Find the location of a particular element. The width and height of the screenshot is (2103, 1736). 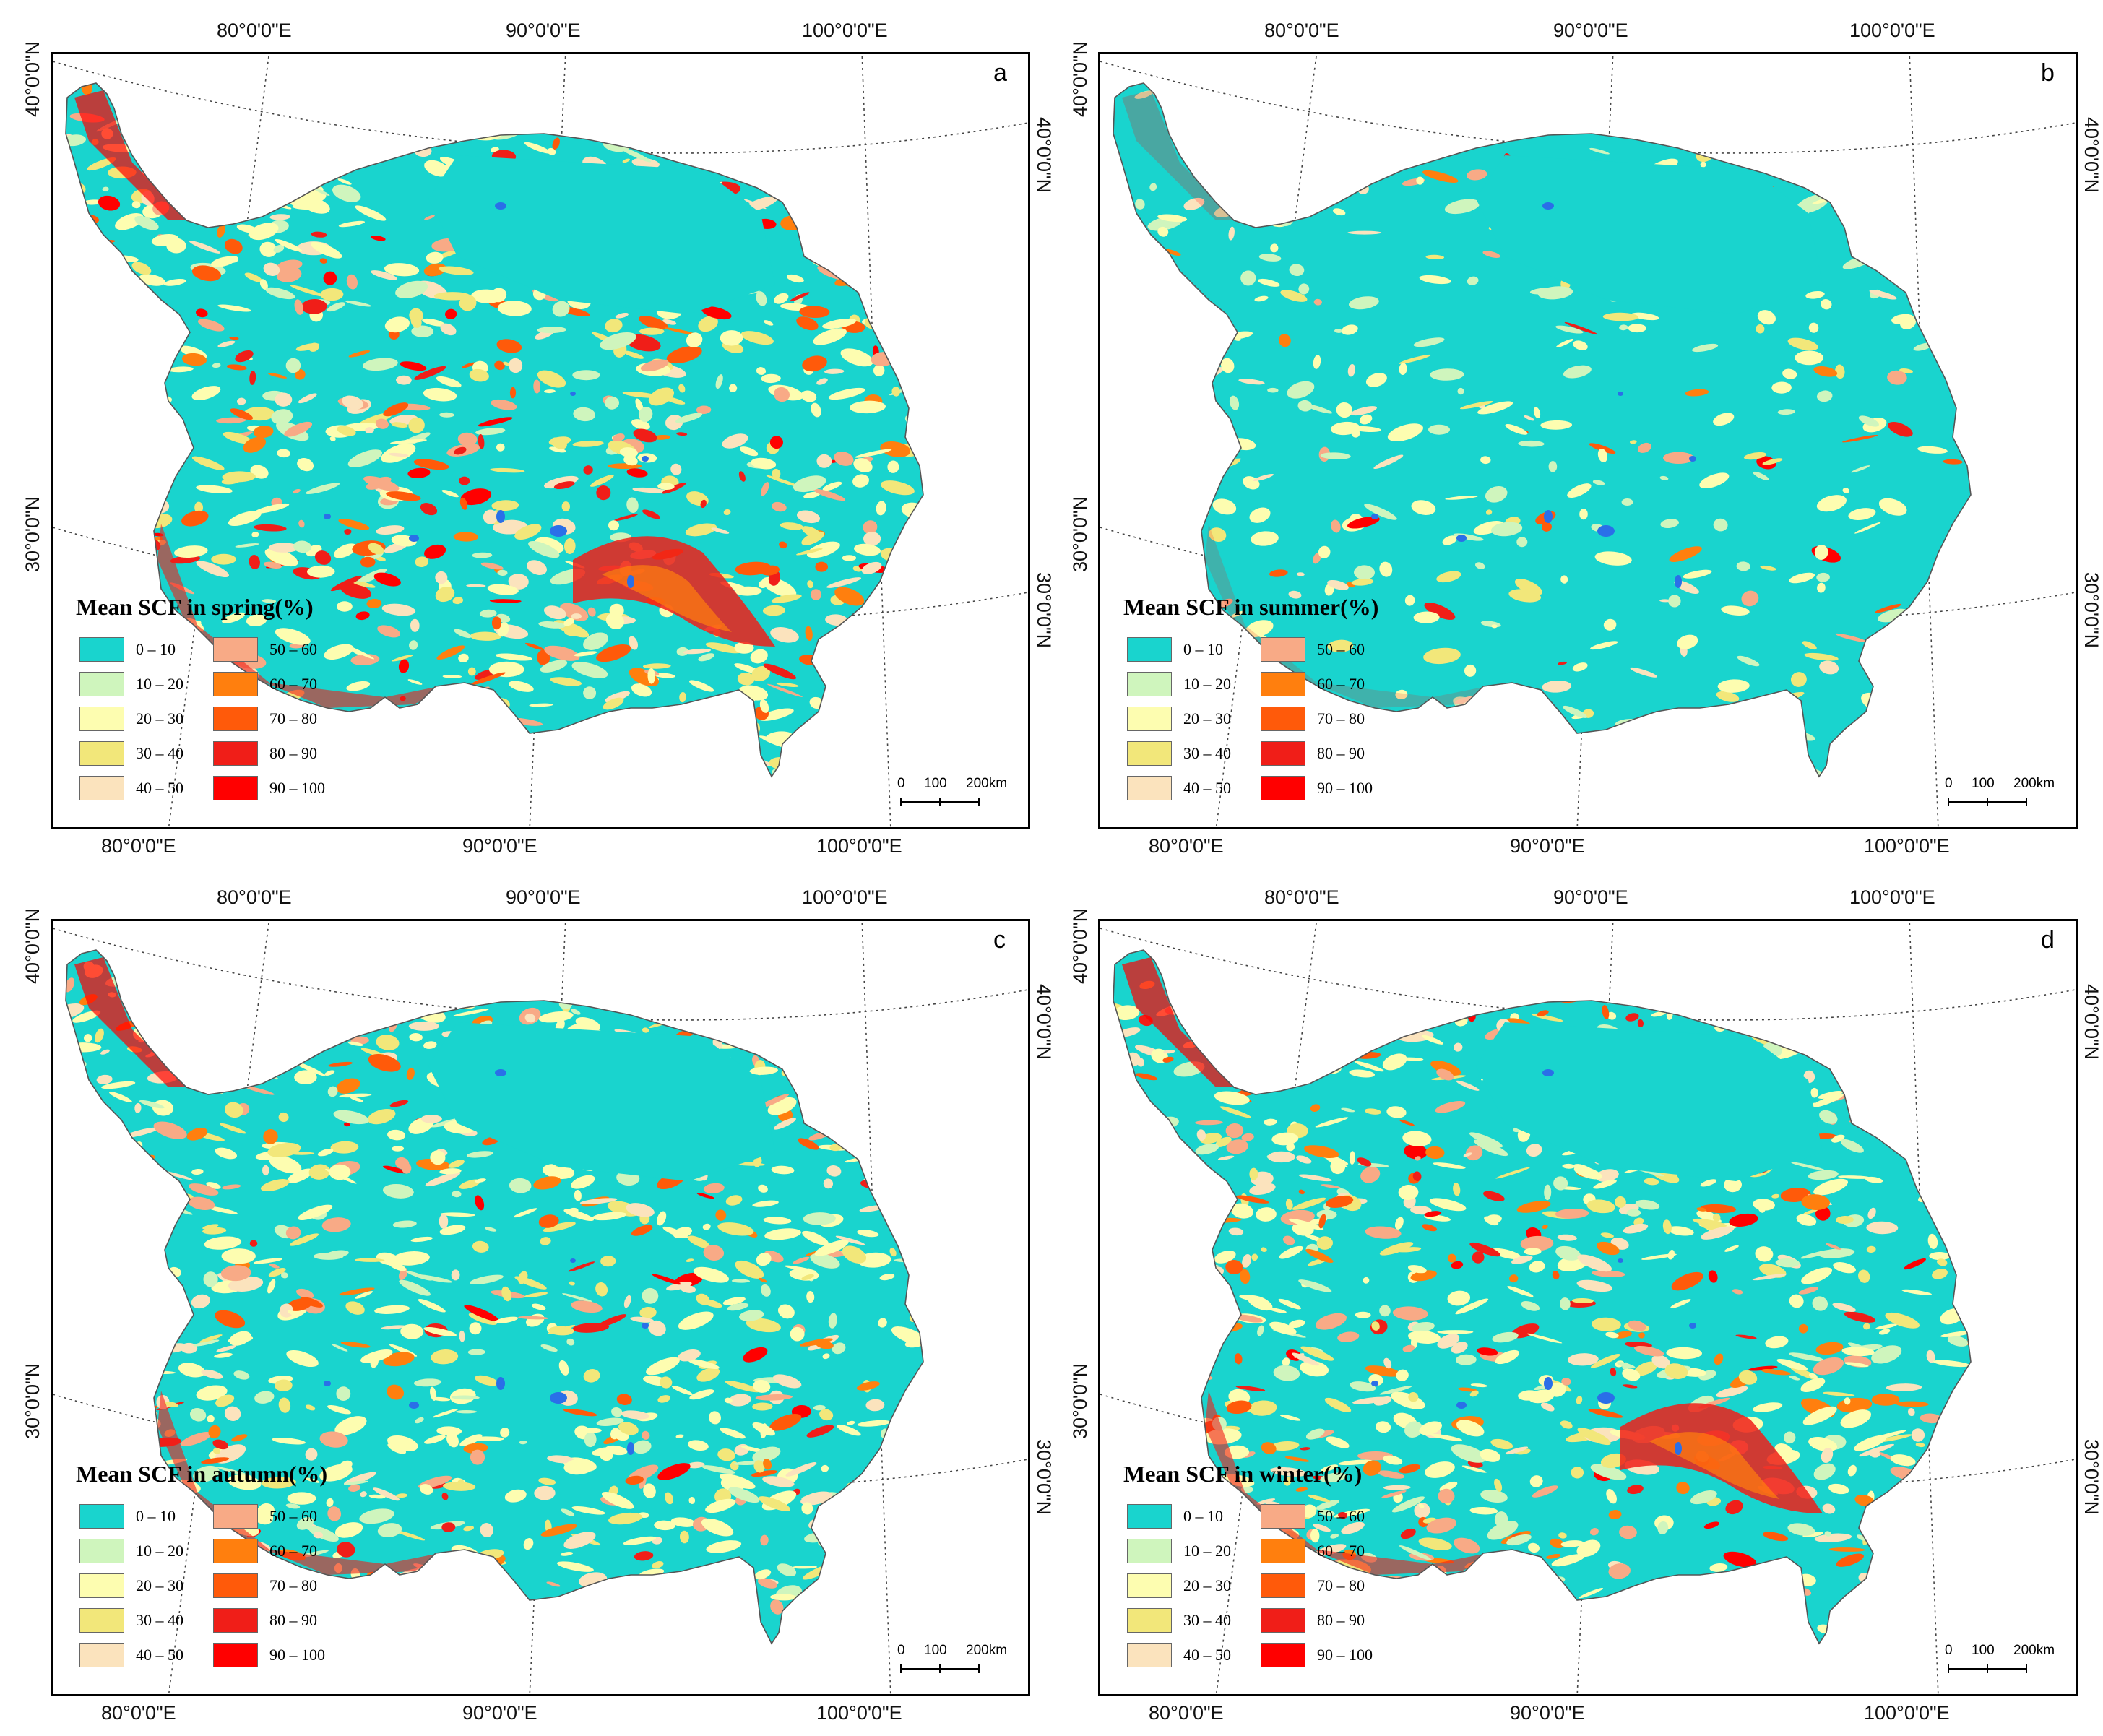

scale-label: 0 is located at coordinates (901, 1650).